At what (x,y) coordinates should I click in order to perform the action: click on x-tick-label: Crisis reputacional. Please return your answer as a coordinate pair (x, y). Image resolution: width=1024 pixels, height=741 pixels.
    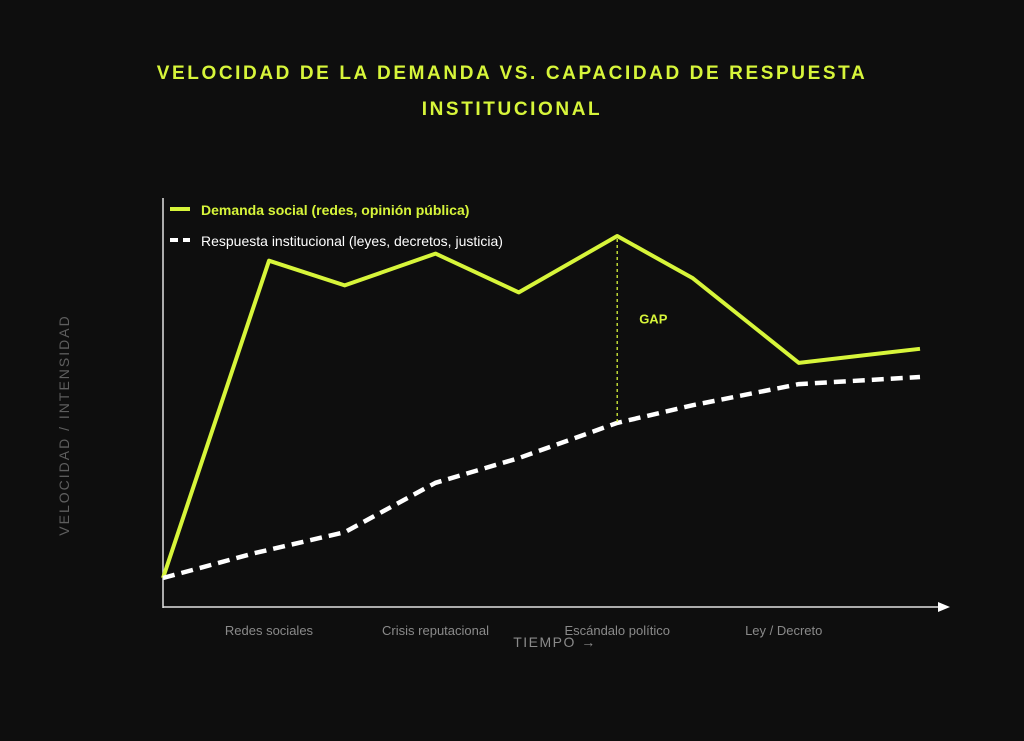
    Looking at the image, I should click on (435, 630).